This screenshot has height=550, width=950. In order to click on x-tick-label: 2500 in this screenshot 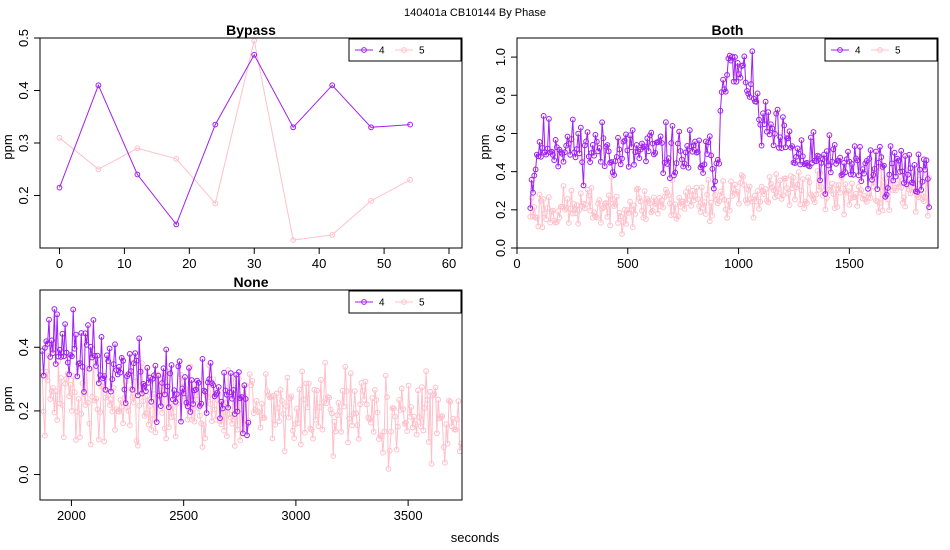, I will do `click(183, 515)`.